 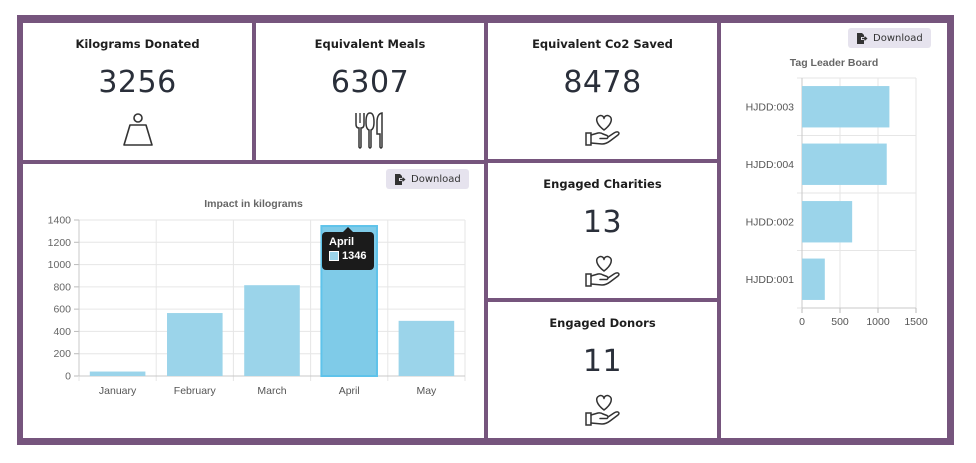 What do you see at coordinates (916, 322) in the screenshot?
I see `x-tick-label: 1500` at bounding box center [916, 322].